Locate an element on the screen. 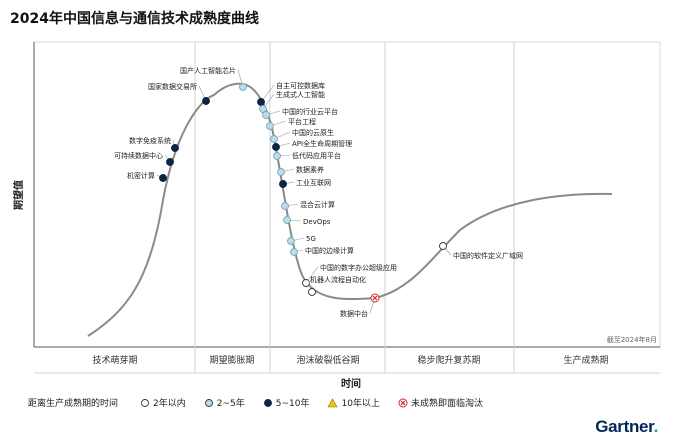 Image resolution: width=674 pixels, height=447 pixels. technology-point: 平台工程 is located at coordinates (291, 123).